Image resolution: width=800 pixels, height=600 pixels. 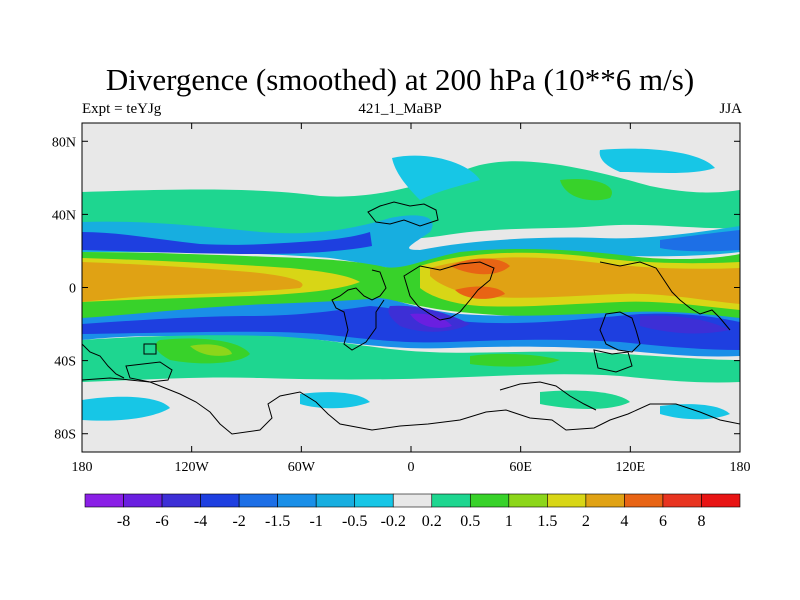 I want to click on west-orange-band, so click(x=192, y=282).